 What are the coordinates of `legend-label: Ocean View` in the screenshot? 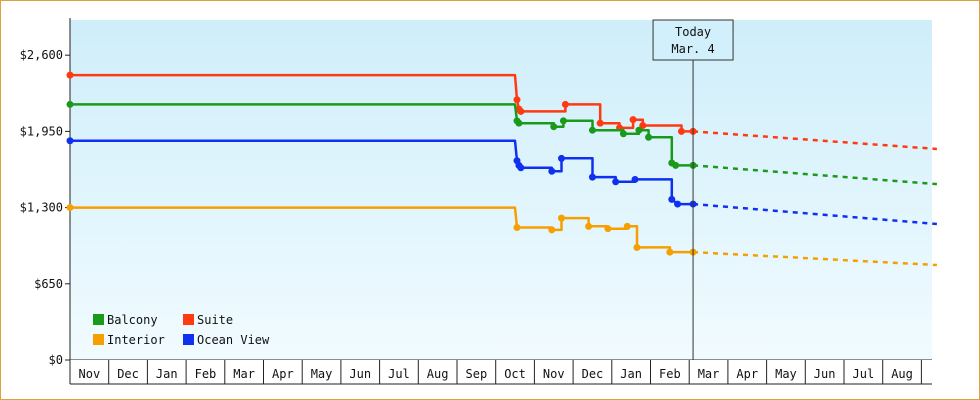 It's located at (233, 340).